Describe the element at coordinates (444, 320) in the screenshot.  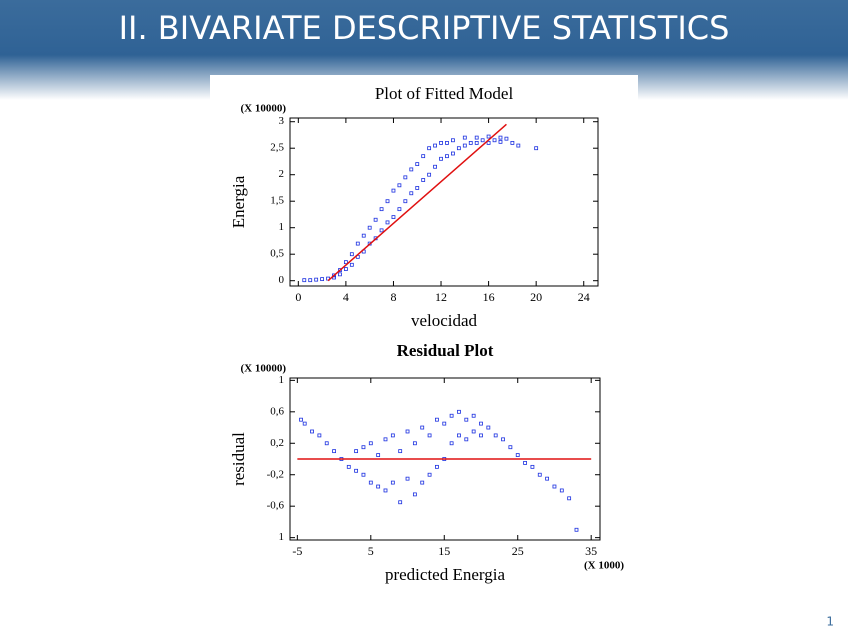
I see `x-axis-label: velocidad` at that location.